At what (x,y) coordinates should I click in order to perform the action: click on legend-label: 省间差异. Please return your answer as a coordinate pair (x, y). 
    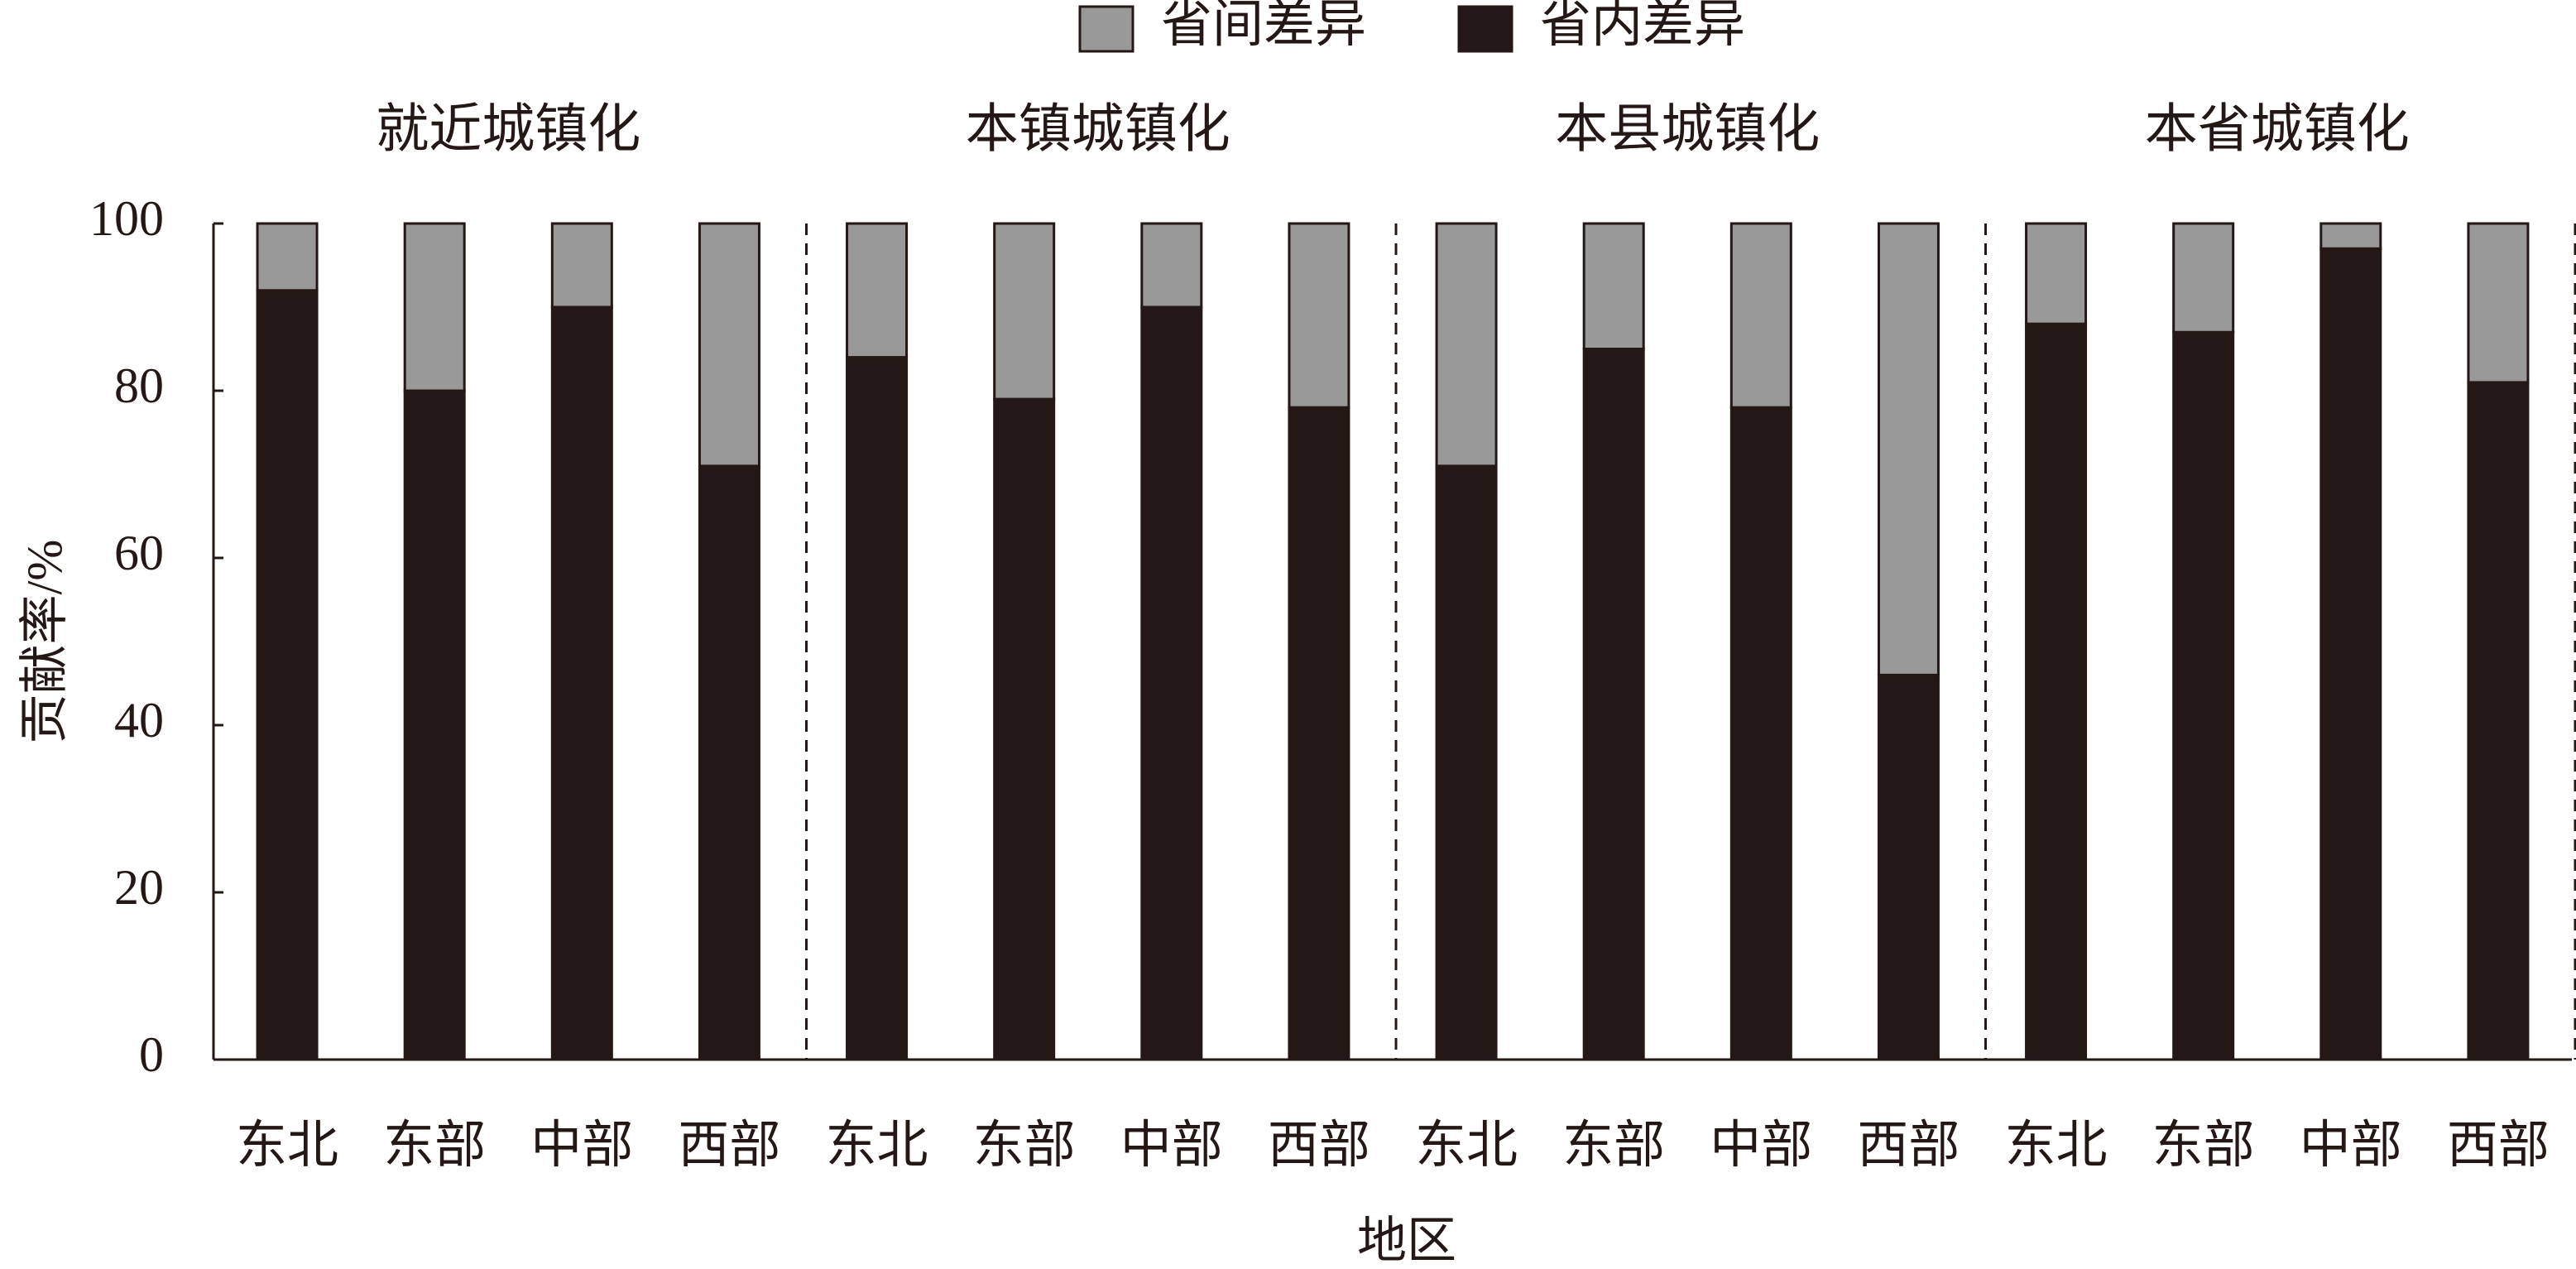
    Looking at the image, I should click on (1264, 27).